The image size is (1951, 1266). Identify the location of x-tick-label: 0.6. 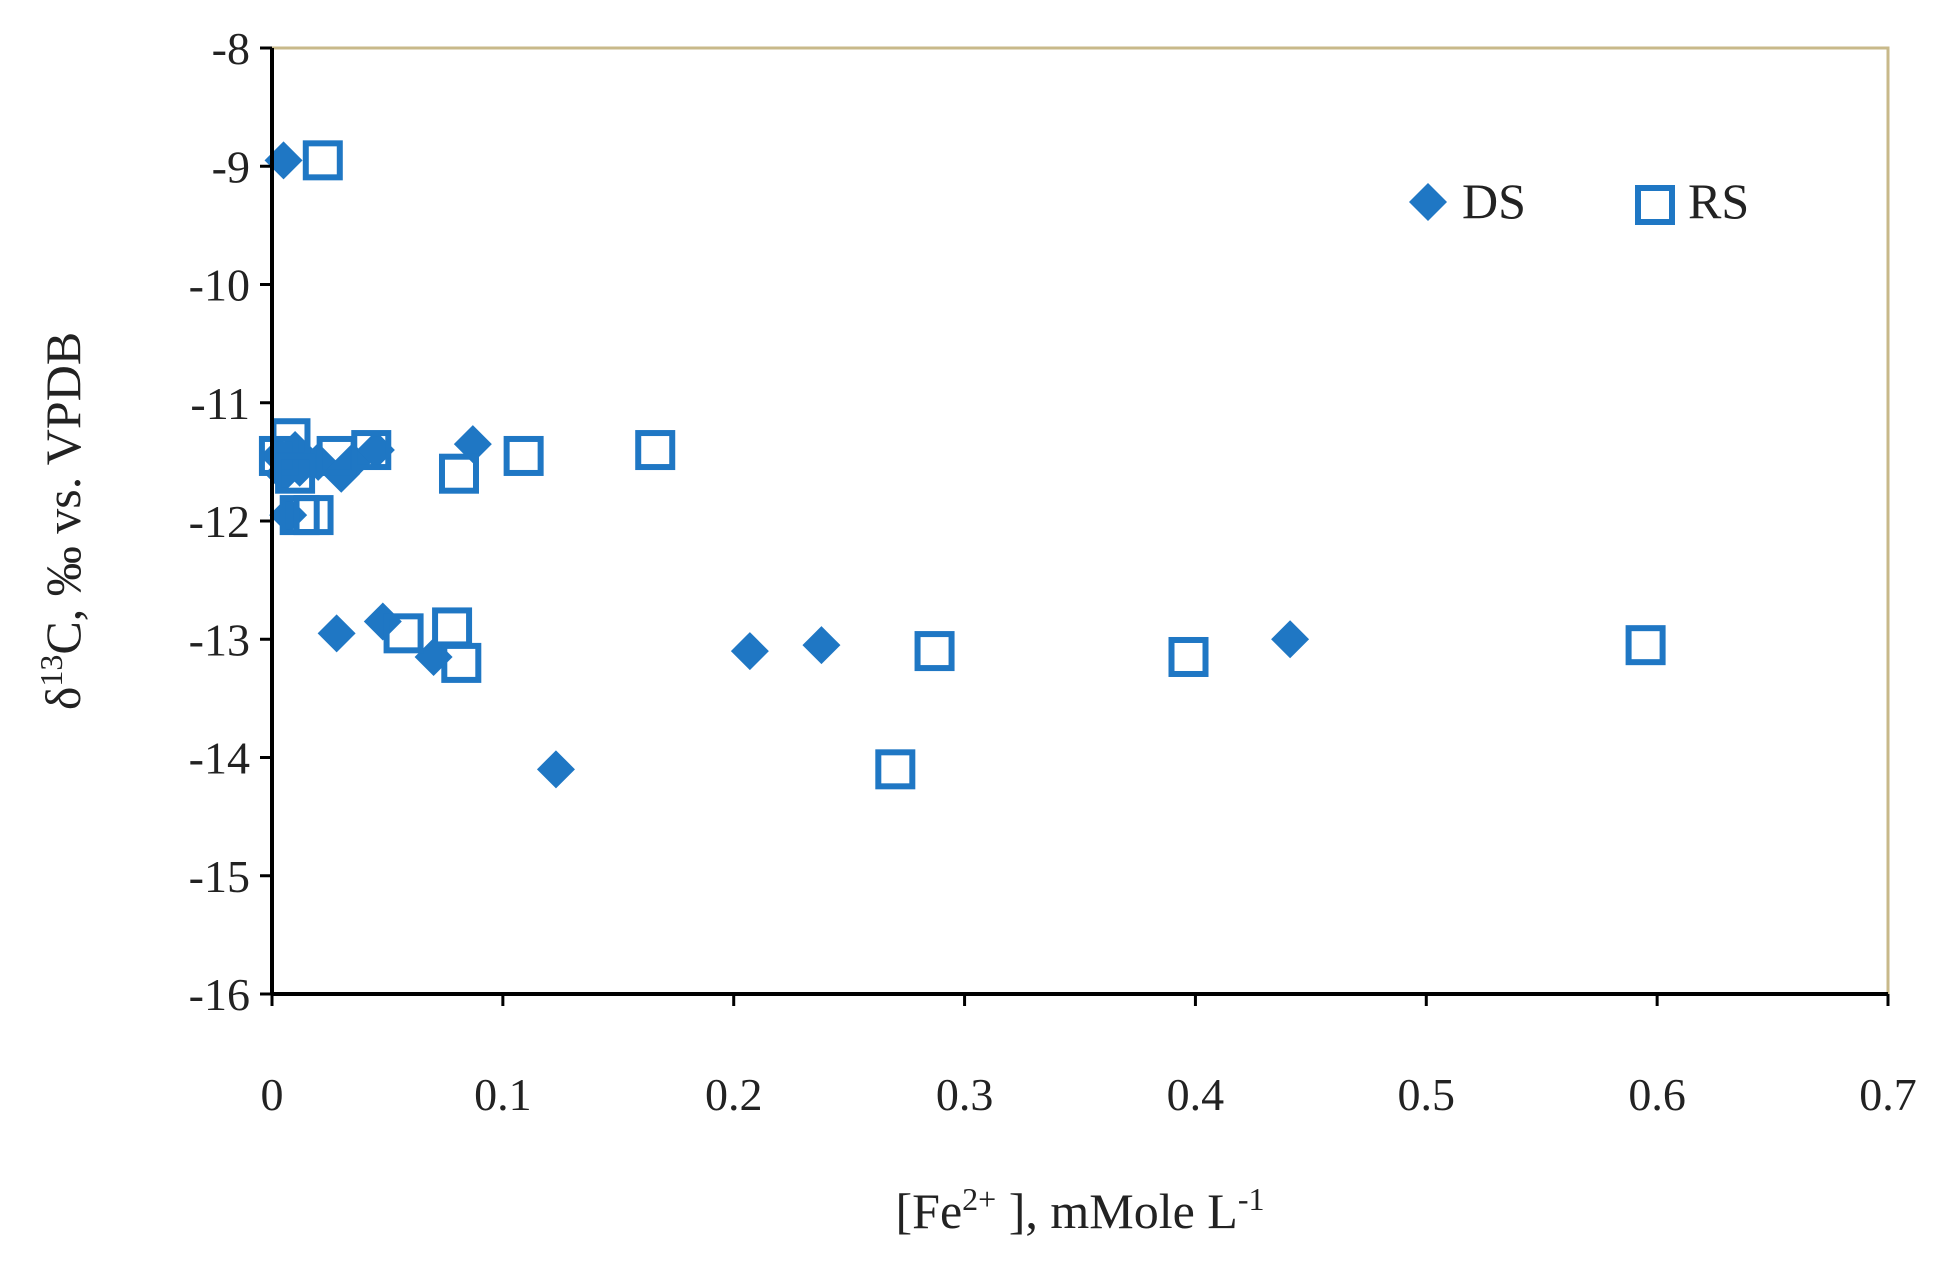
(1657, 1094).